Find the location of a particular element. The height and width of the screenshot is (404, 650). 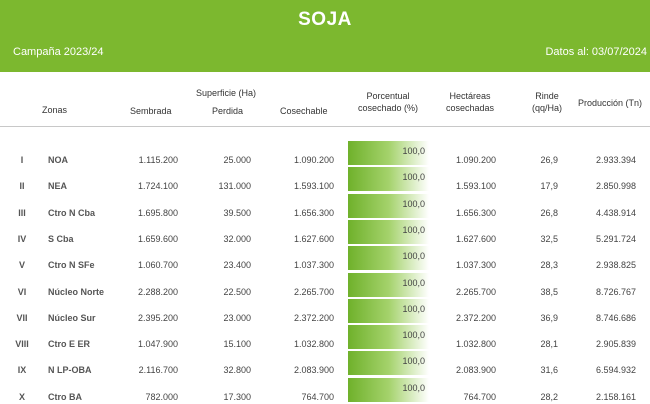

row-sembrada: 1.047.900 is located at coordinates (157, 344).